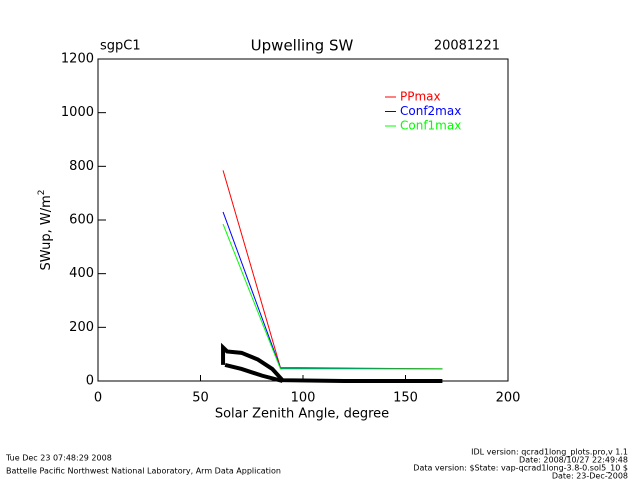  Describe the element at coordinates (58, 458) in the screenshot. I see `footer-left: Tue Dec 23 07:48:29 2008` at that location.